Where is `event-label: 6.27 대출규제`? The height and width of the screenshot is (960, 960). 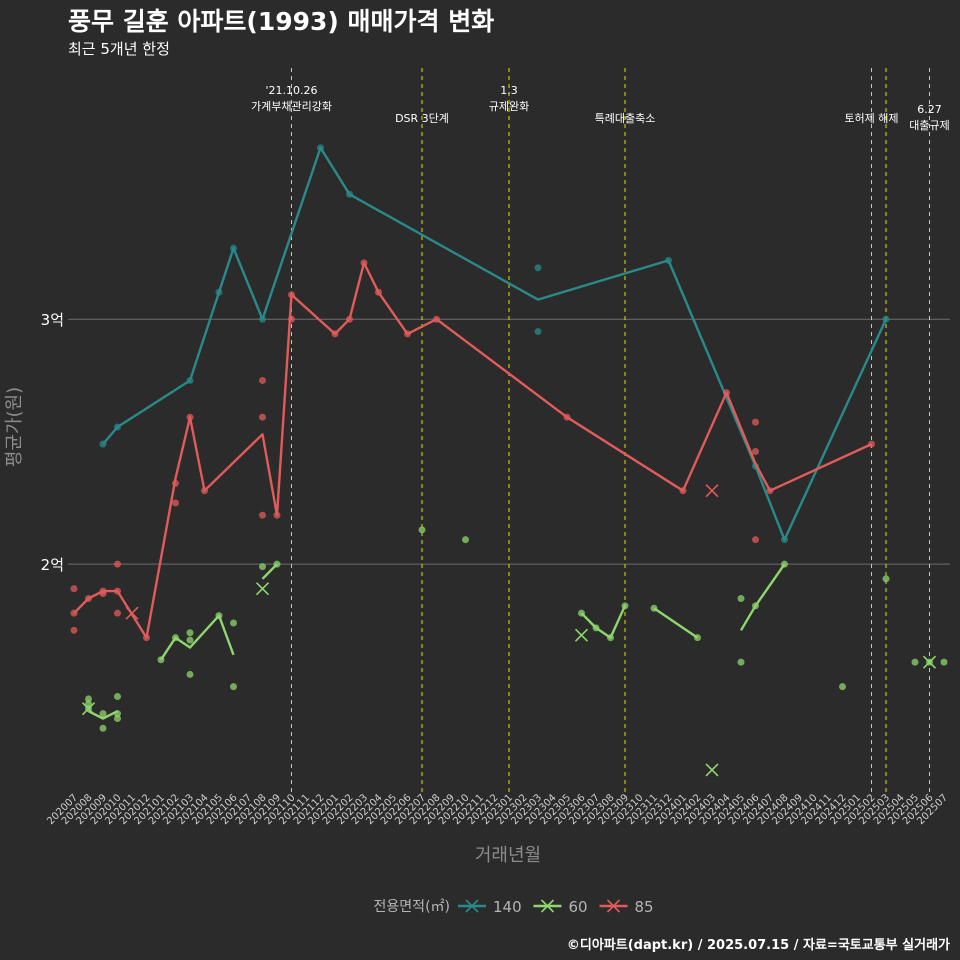 event-label: 6.27 대출규제 is located at coordinates (929, 117).